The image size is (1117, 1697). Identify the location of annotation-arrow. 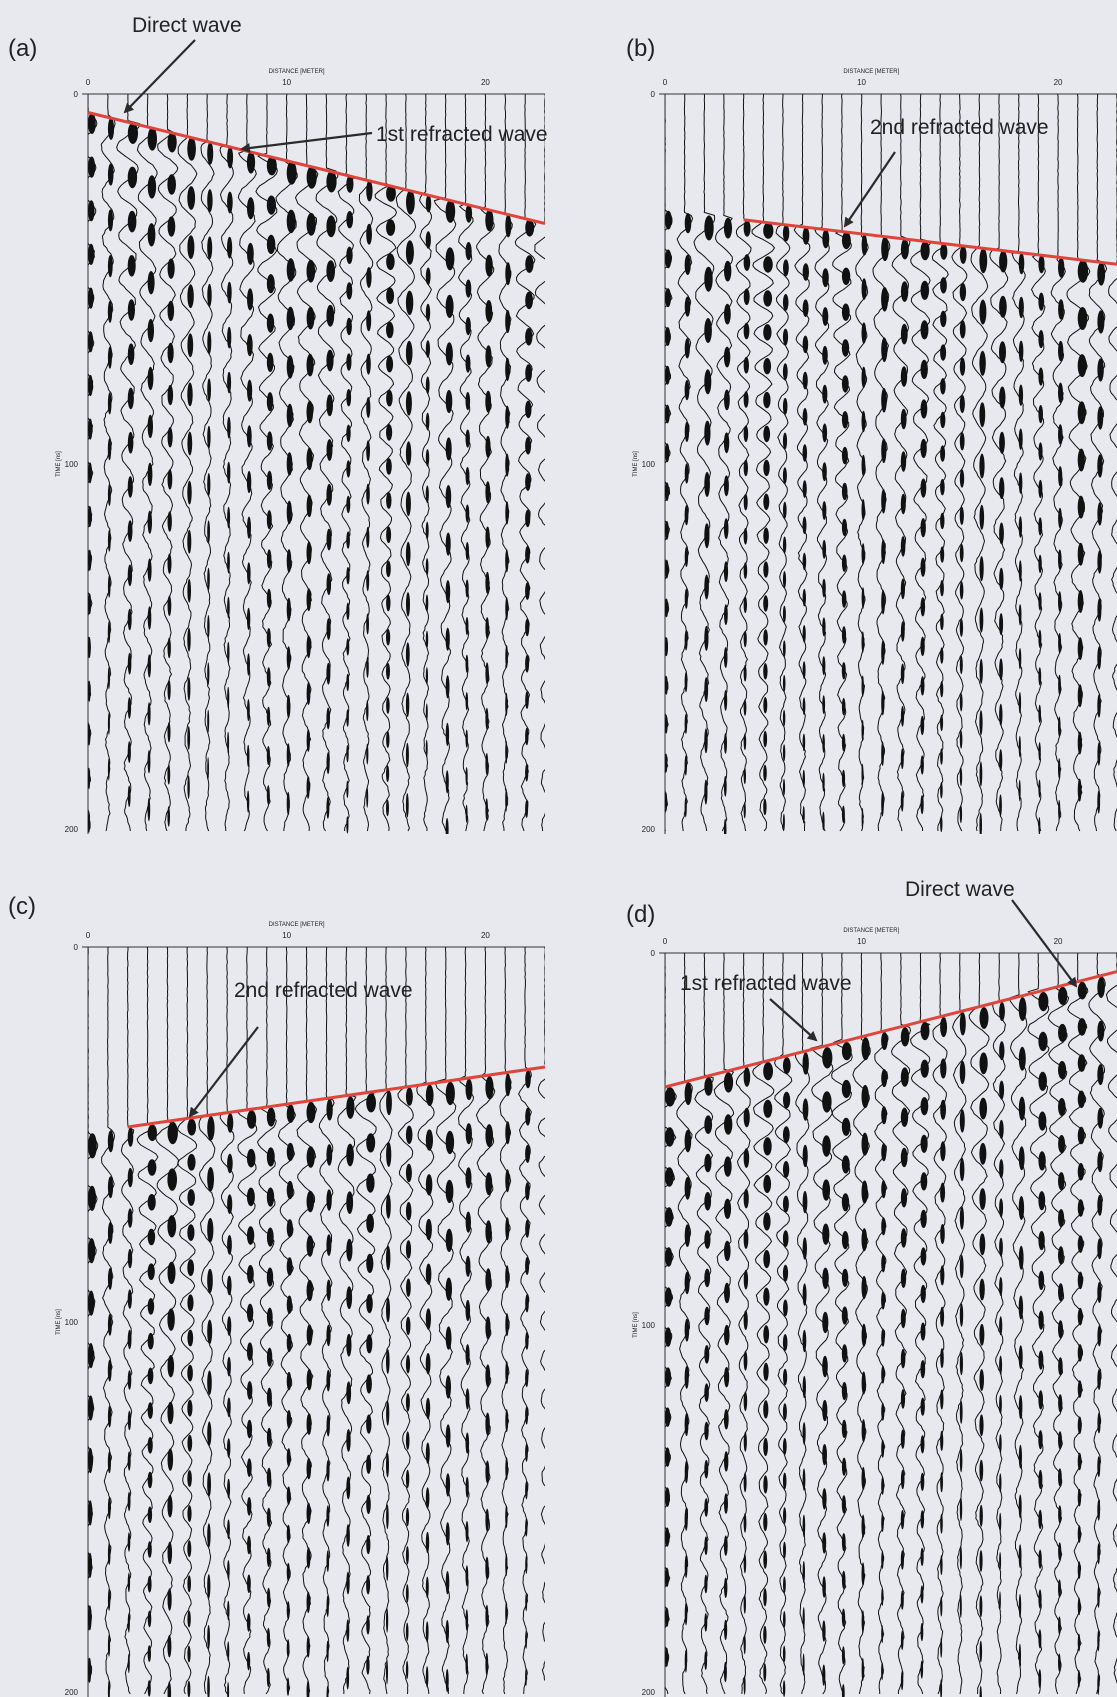
(1044, 943).